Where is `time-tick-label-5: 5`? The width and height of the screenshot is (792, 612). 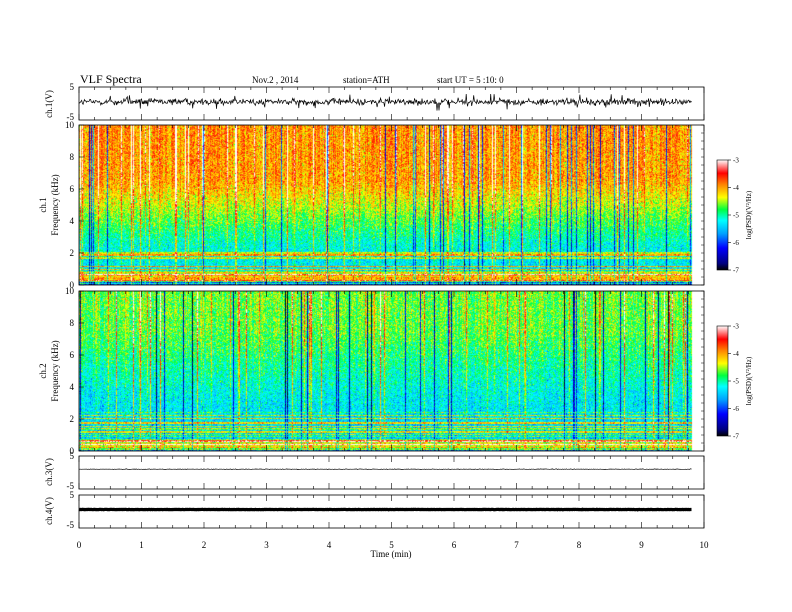 time-tick-label-5: 5 is located at coordinates (391, 545).